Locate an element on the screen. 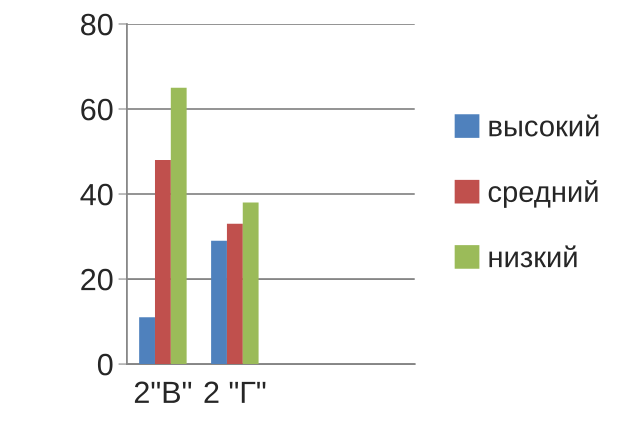 This screenshot has width=641, height=436. x-tick-label: 2"В" is located at coordinates (163, 392).